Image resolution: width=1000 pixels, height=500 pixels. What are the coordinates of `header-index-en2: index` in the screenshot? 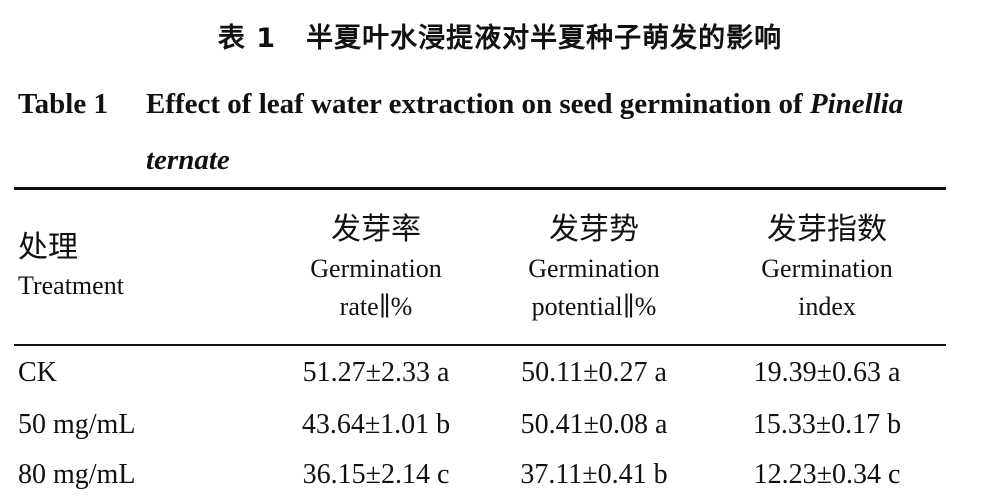 It's located at (827, 306).